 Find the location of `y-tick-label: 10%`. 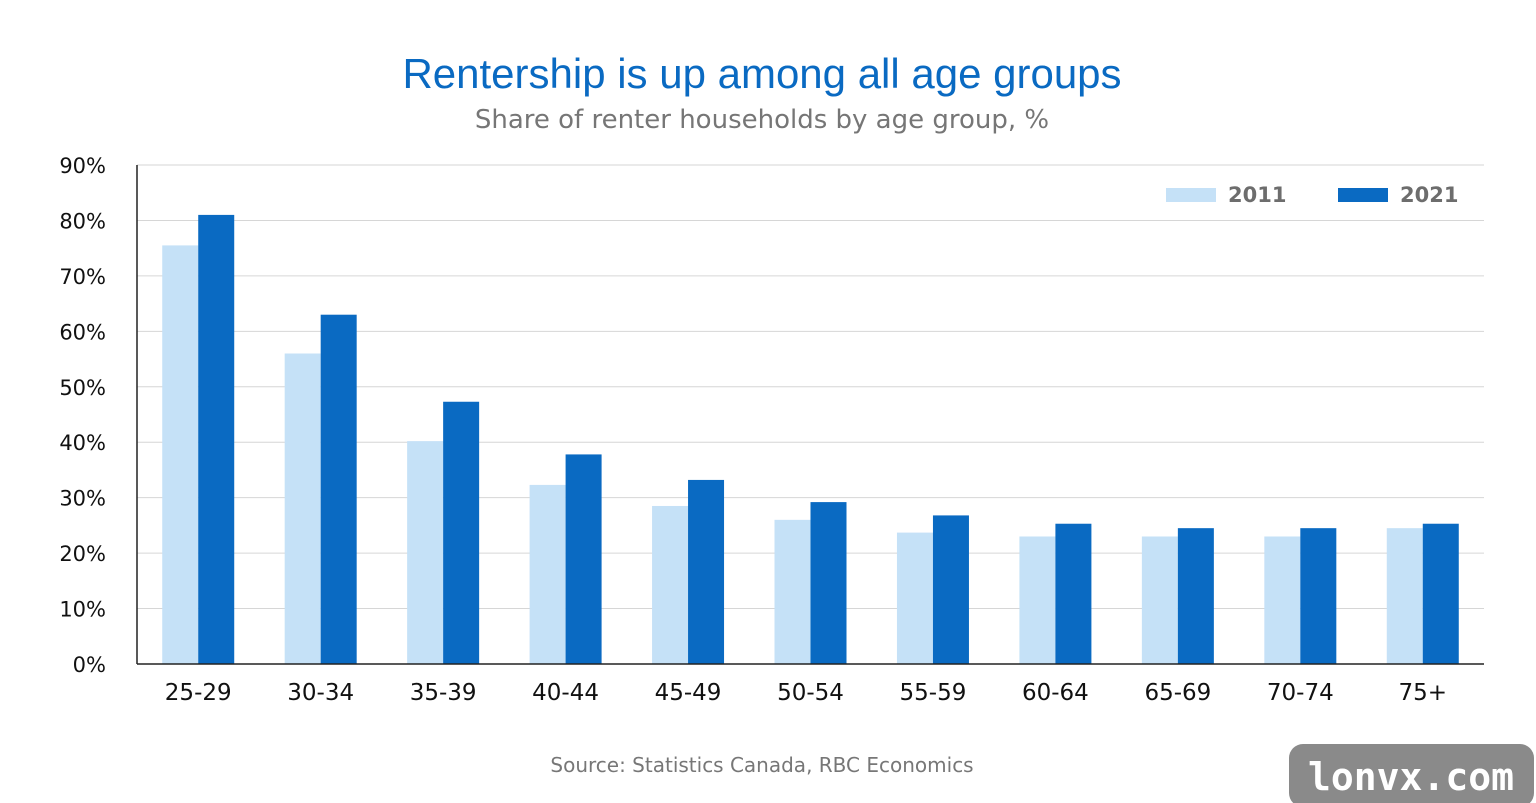

y-tick-label: 10% is located at coordinates (82, 610).